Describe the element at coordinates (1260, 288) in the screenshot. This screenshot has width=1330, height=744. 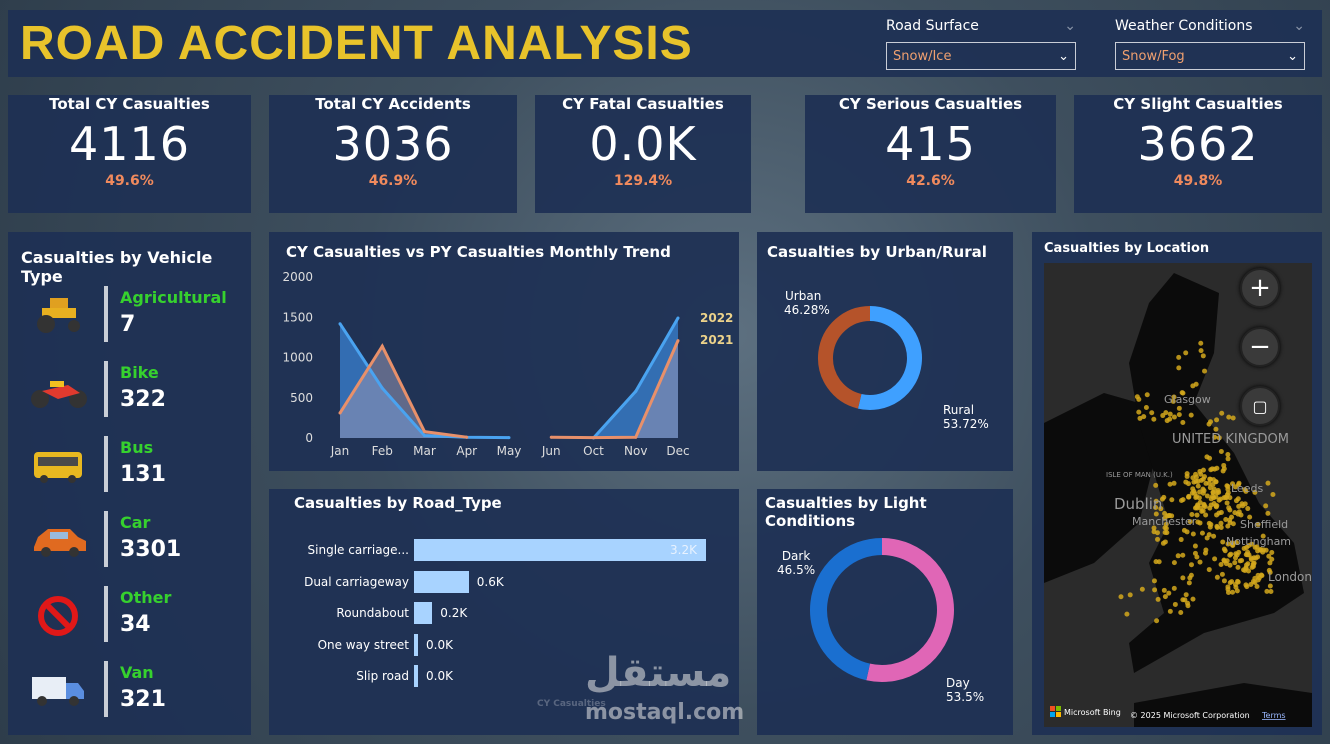
I see `zoom-in-button: +` at that location.